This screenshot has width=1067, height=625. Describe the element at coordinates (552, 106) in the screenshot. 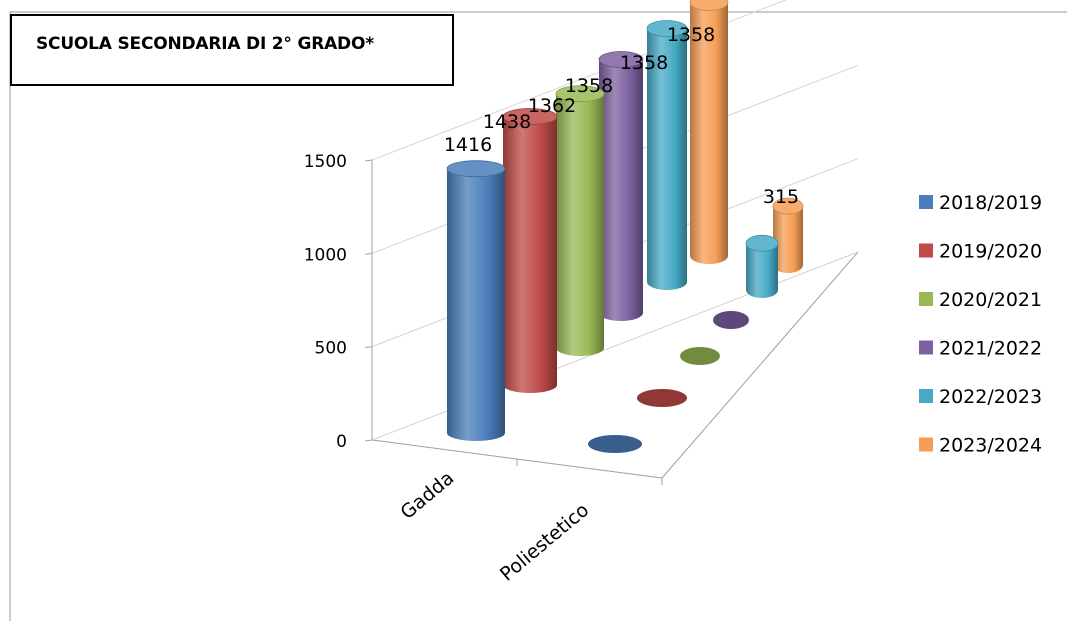

I see `data-label: 1362` at that location.